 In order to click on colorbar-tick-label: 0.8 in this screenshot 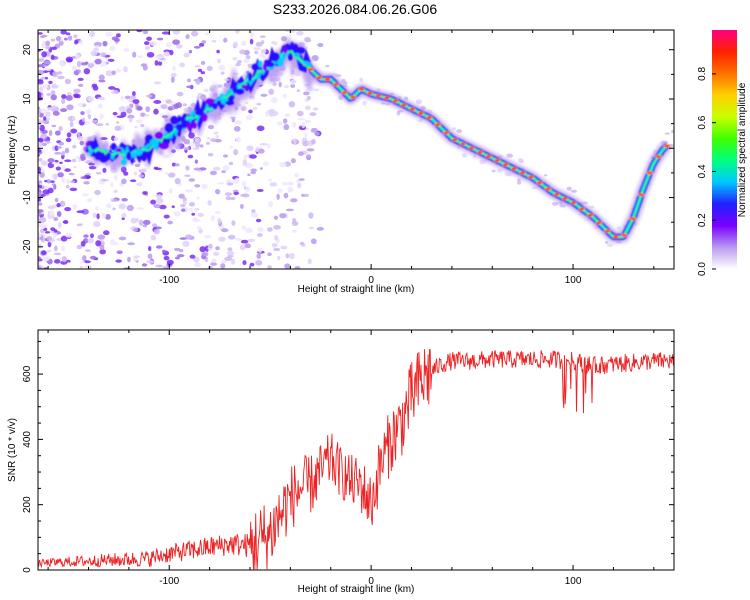, I will do `click(702, 74)`.